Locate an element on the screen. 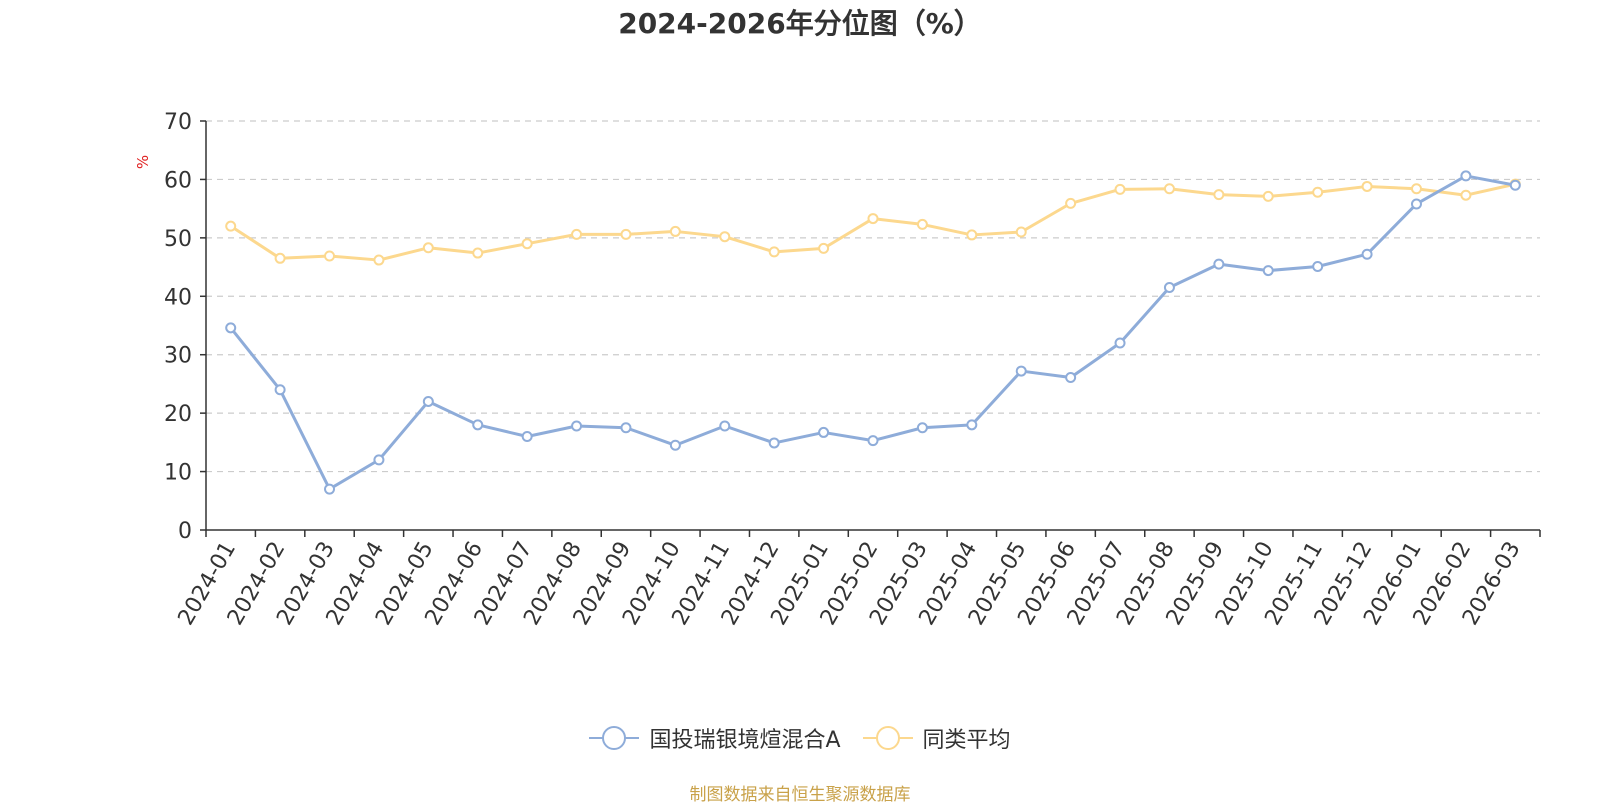  legend-item-series-2: 同类平均 is located at coordinates (936, 738).